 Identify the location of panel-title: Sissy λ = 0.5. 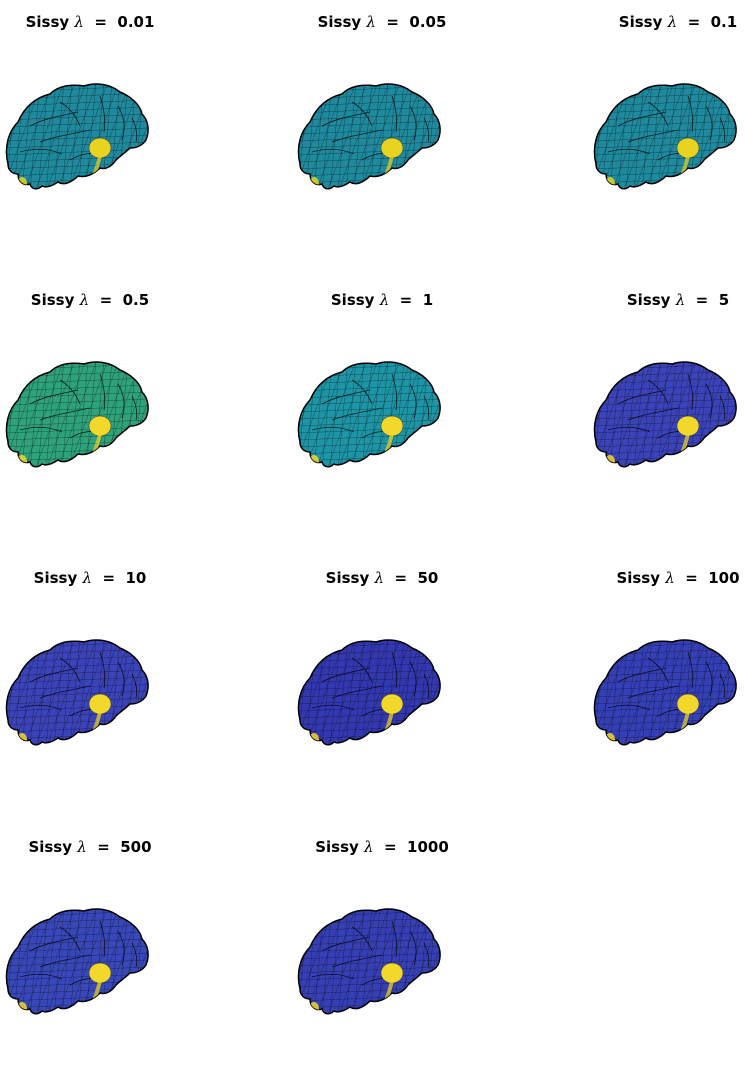
(90, 300).